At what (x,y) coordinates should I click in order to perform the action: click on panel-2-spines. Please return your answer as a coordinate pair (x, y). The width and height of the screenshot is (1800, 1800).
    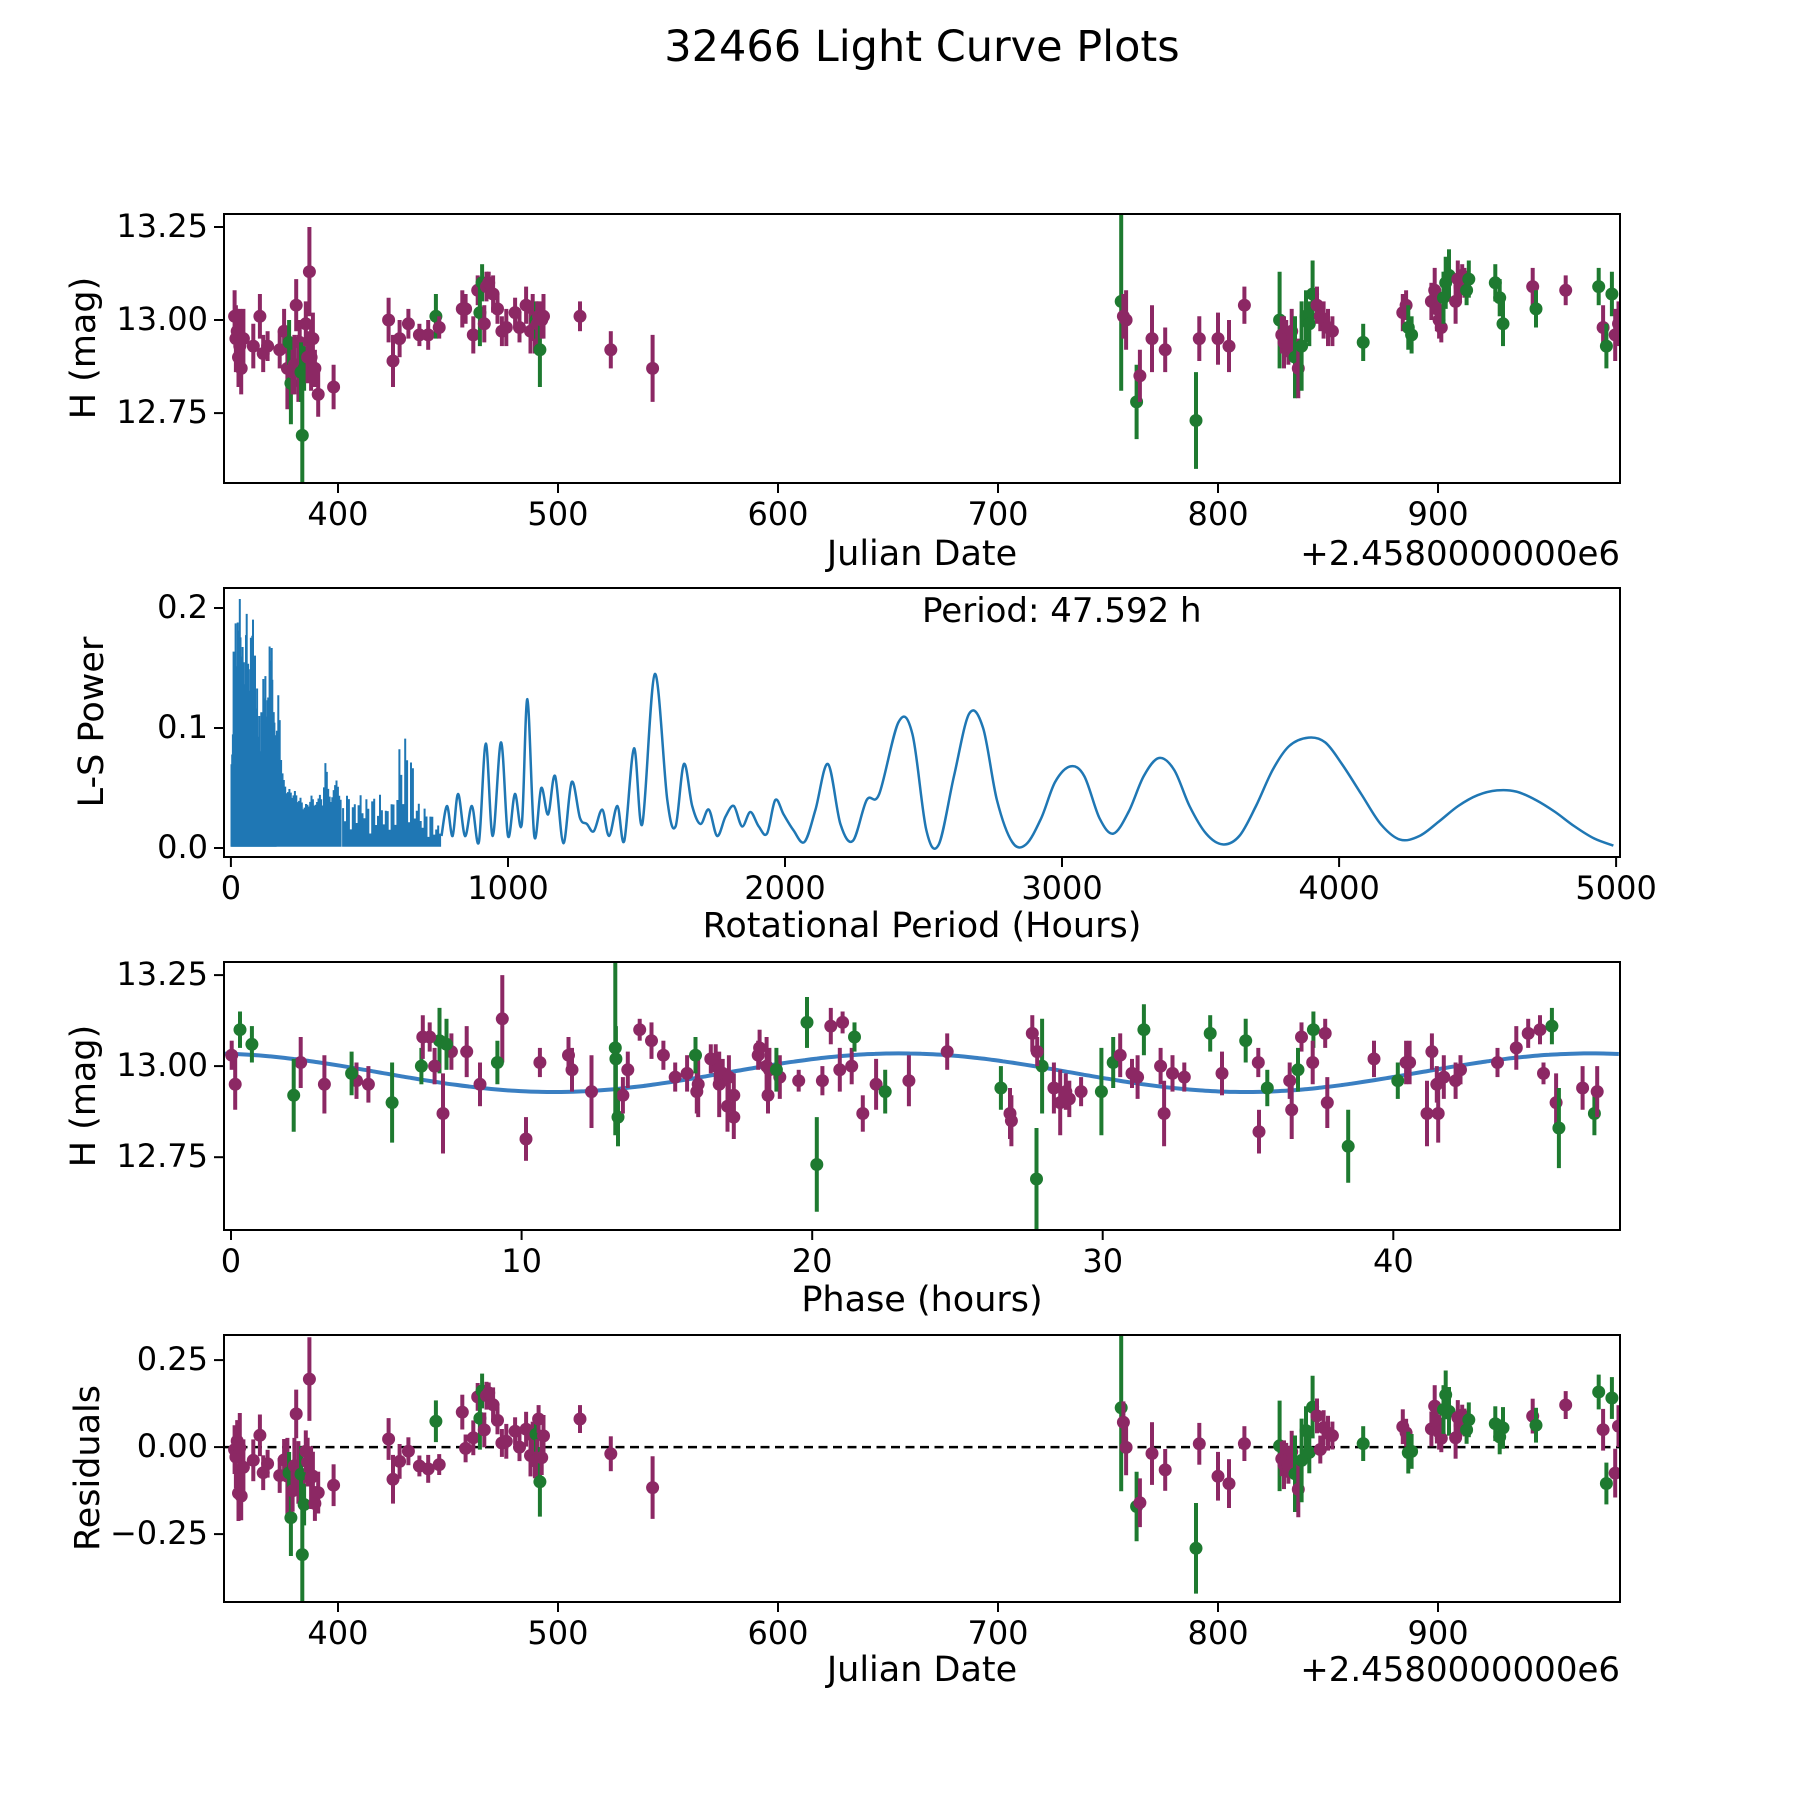
    Looking at the image, I should click on (922, 722).